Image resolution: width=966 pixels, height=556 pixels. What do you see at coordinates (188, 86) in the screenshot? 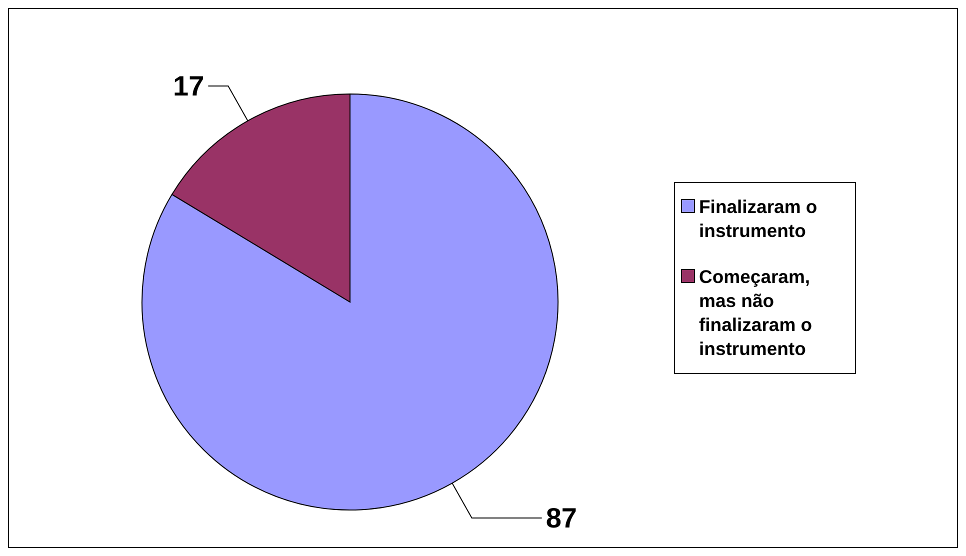
I see `data-label: 17` at bounding box center [188, 86].